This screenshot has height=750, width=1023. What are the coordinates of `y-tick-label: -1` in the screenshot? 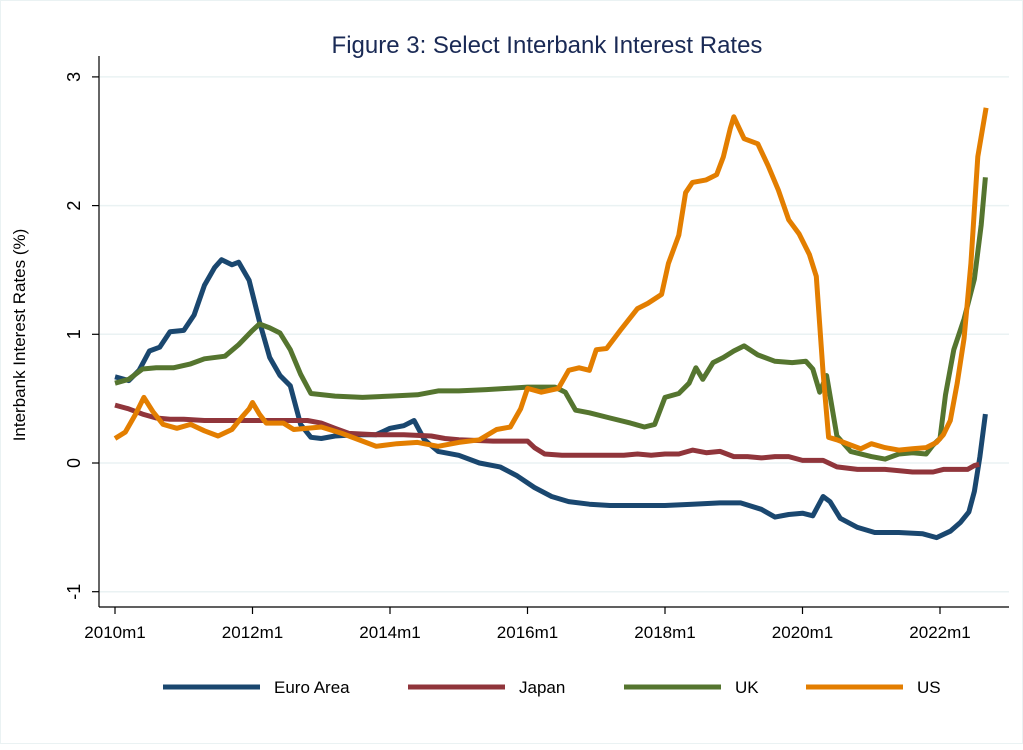 It's located at (74, 592).